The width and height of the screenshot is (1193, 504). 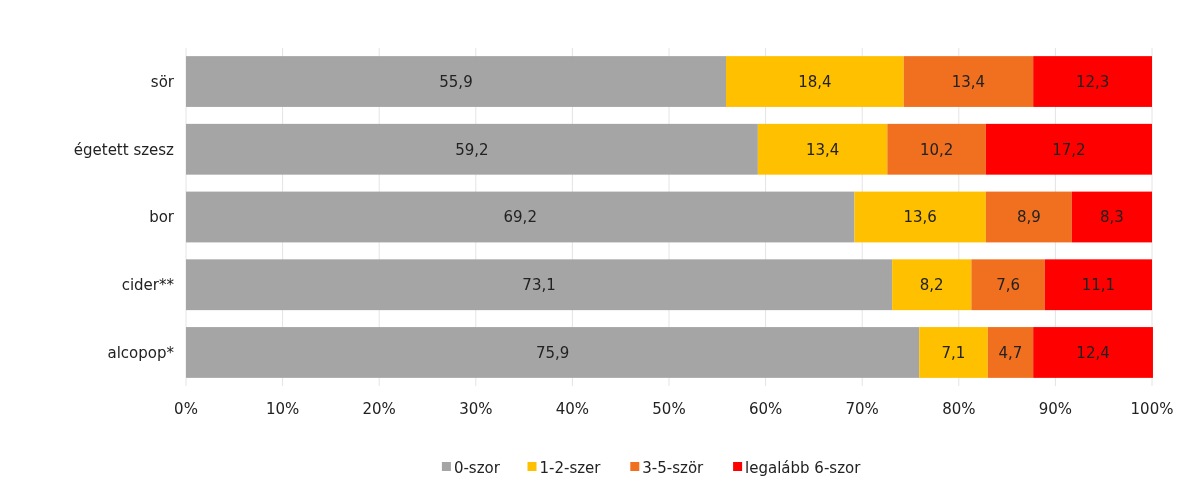 What do you see at coordinates (1152, 409) in the screenshot?
I see `x-tick-label: 100%` at bounding box center [1152, 409].